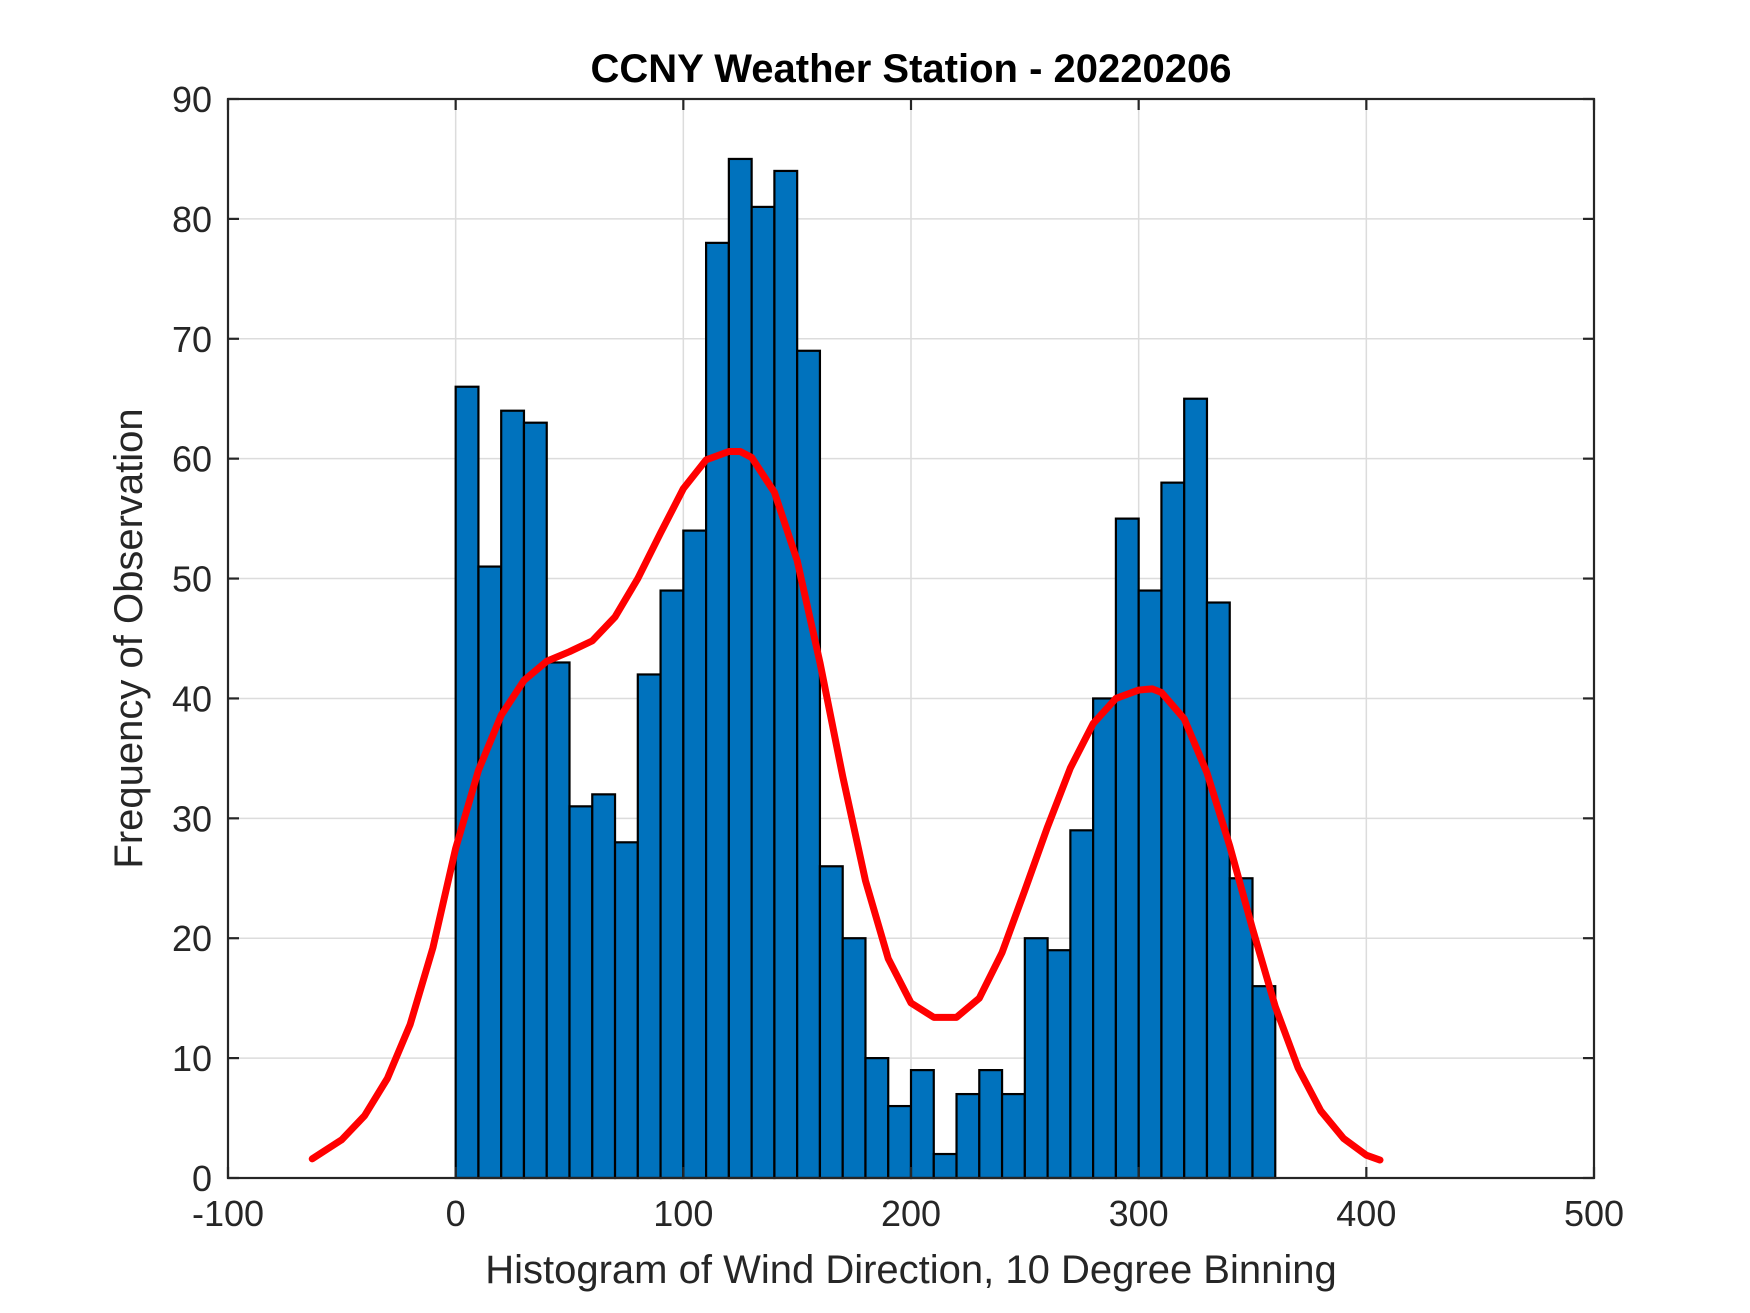  What do you see at coordinates (129, 638) in the screenshot?
I see `y-axis-label: Frequency of Observation` at bounding box center [129, 638].